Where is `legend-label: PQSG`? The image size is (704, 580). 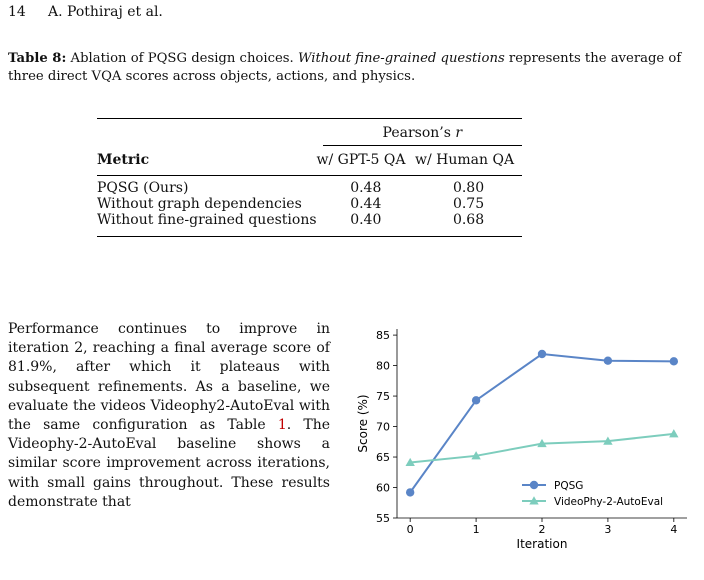 legend-label: PQSG is located at coordinates (568, 486).